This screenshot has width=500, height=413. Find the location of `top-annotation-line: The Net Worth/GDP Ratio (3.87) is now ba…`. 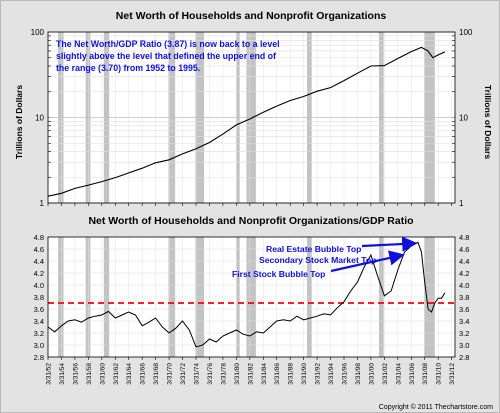

top-annotation-line: The Net Worth/GDP Ratio (3.87) is now ba… is located at coordinates (168, 44).